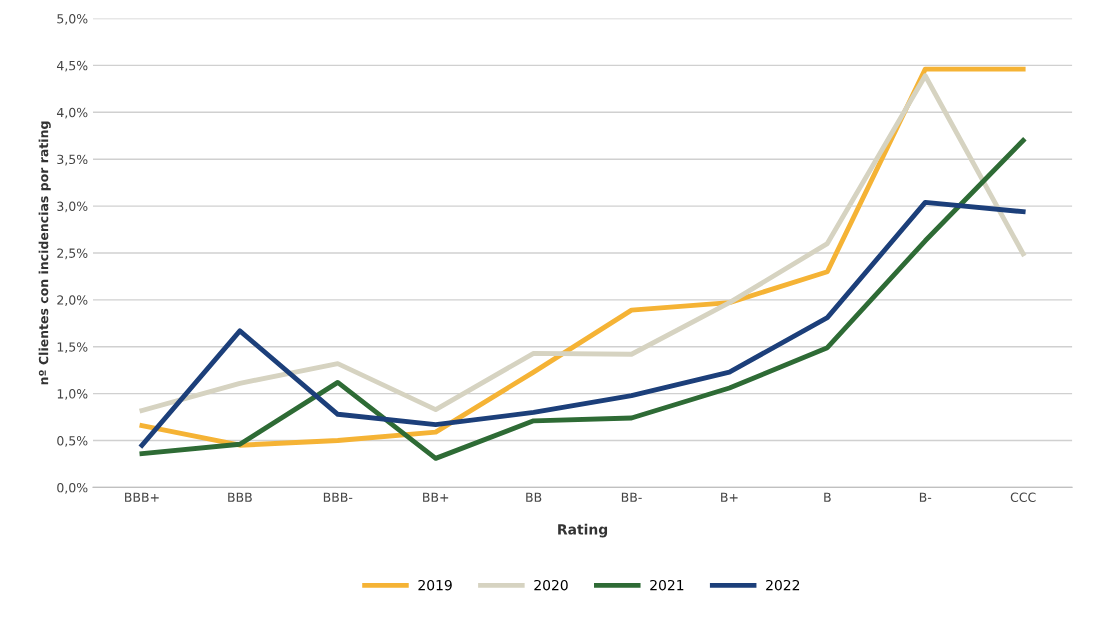 The height and width of the screenshot is (617, 1094). What do you see at coordinates (72, 301) in the screenshot?
I see `y-tick-label: 2,0%` at bounding box center [72, 301].